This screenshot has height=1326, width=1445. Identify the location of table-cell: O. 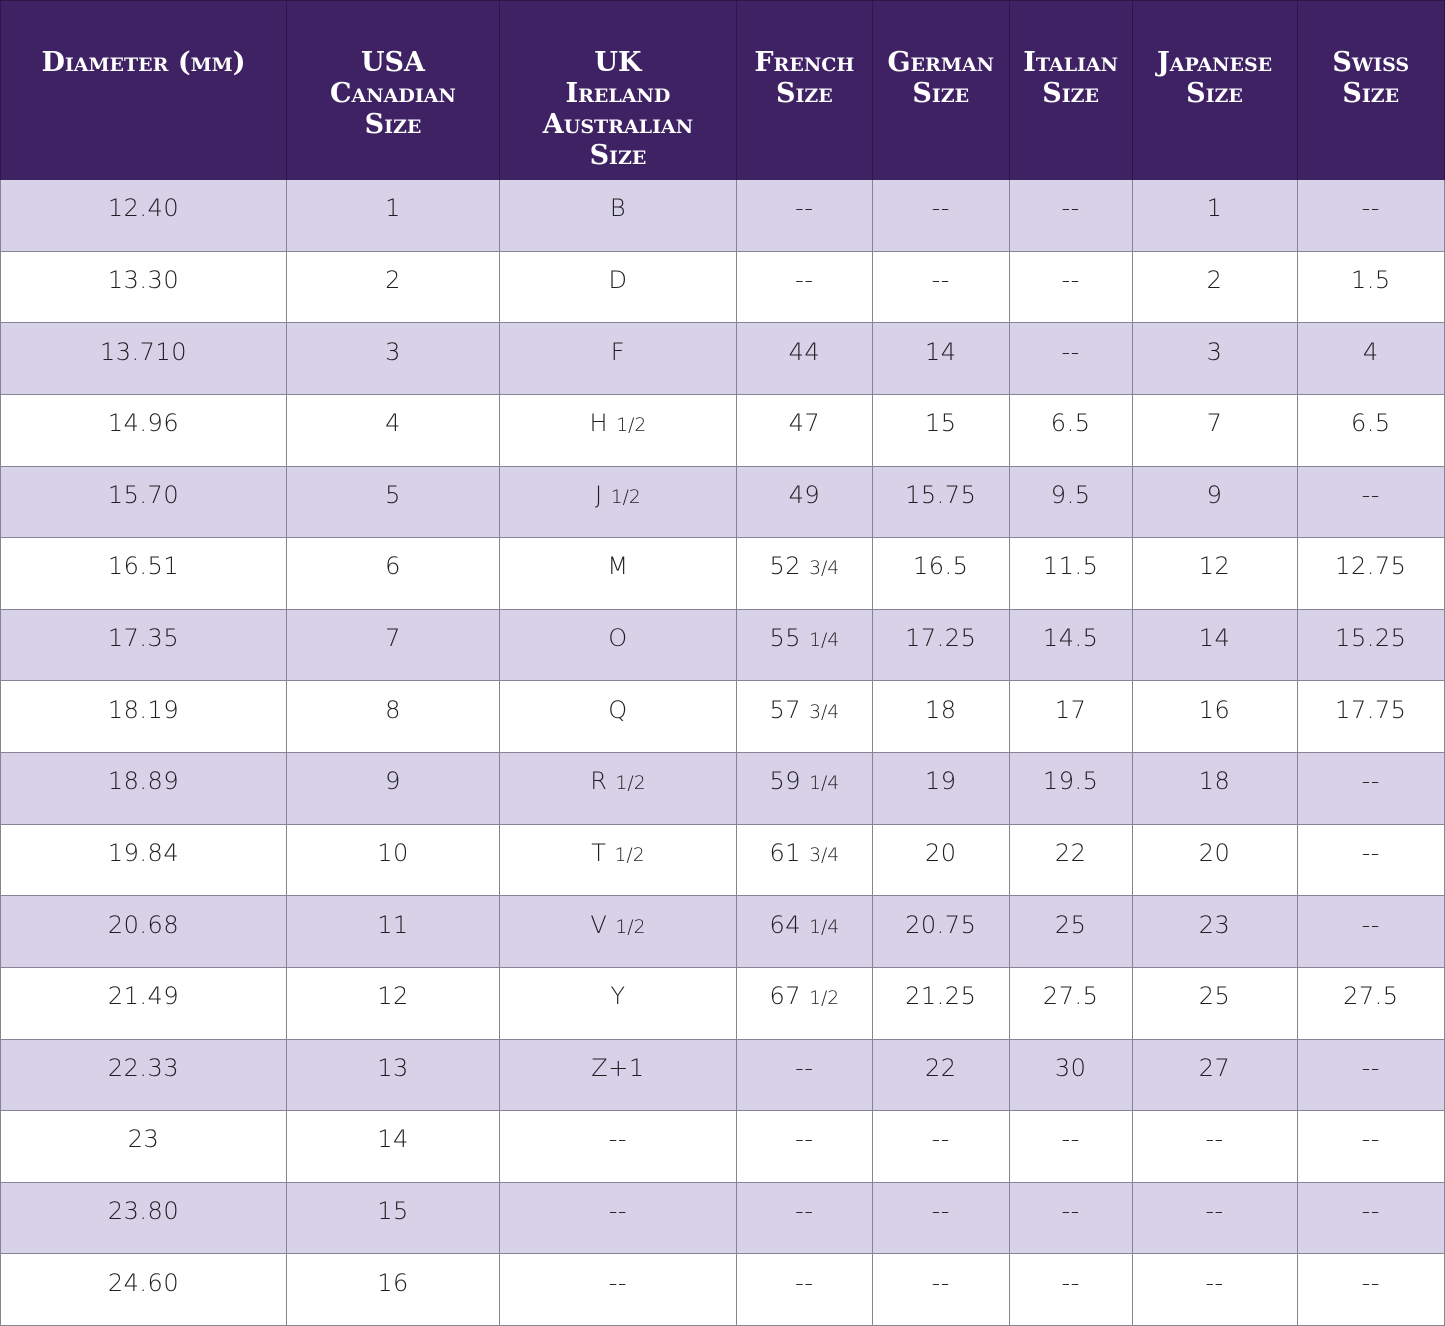
(618, 645).